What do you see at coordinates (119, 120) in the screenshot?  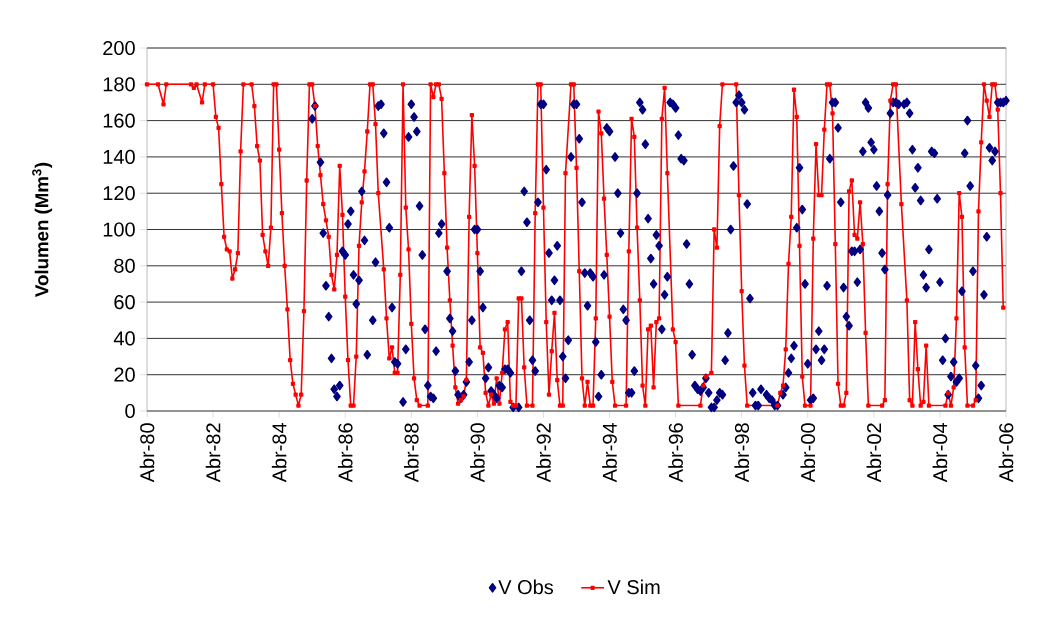 I see `y-tick-label: 160` at bounding box center [119, 120].